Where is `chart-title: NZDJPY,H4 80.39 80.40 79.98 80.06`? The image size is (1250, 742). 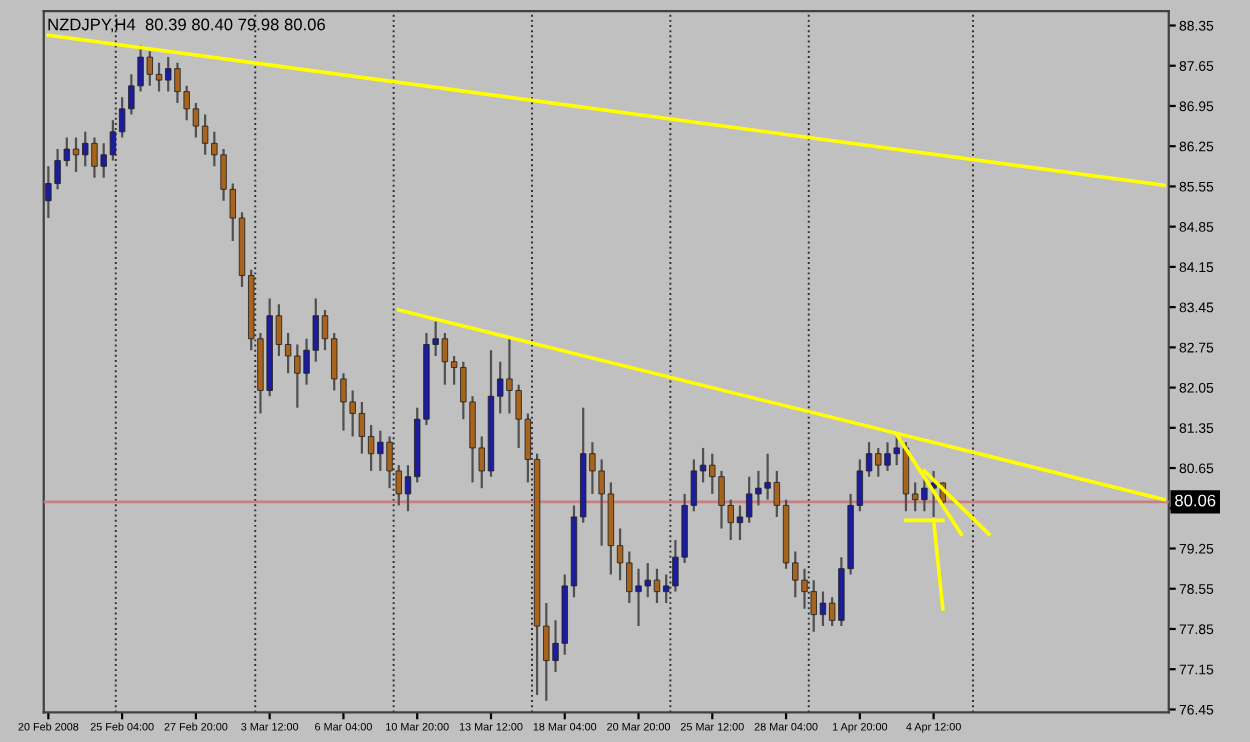 chart-title: NZDJPY,H4 80.39 80.40 79.98 80.06 is located at coordinates (186, 25).